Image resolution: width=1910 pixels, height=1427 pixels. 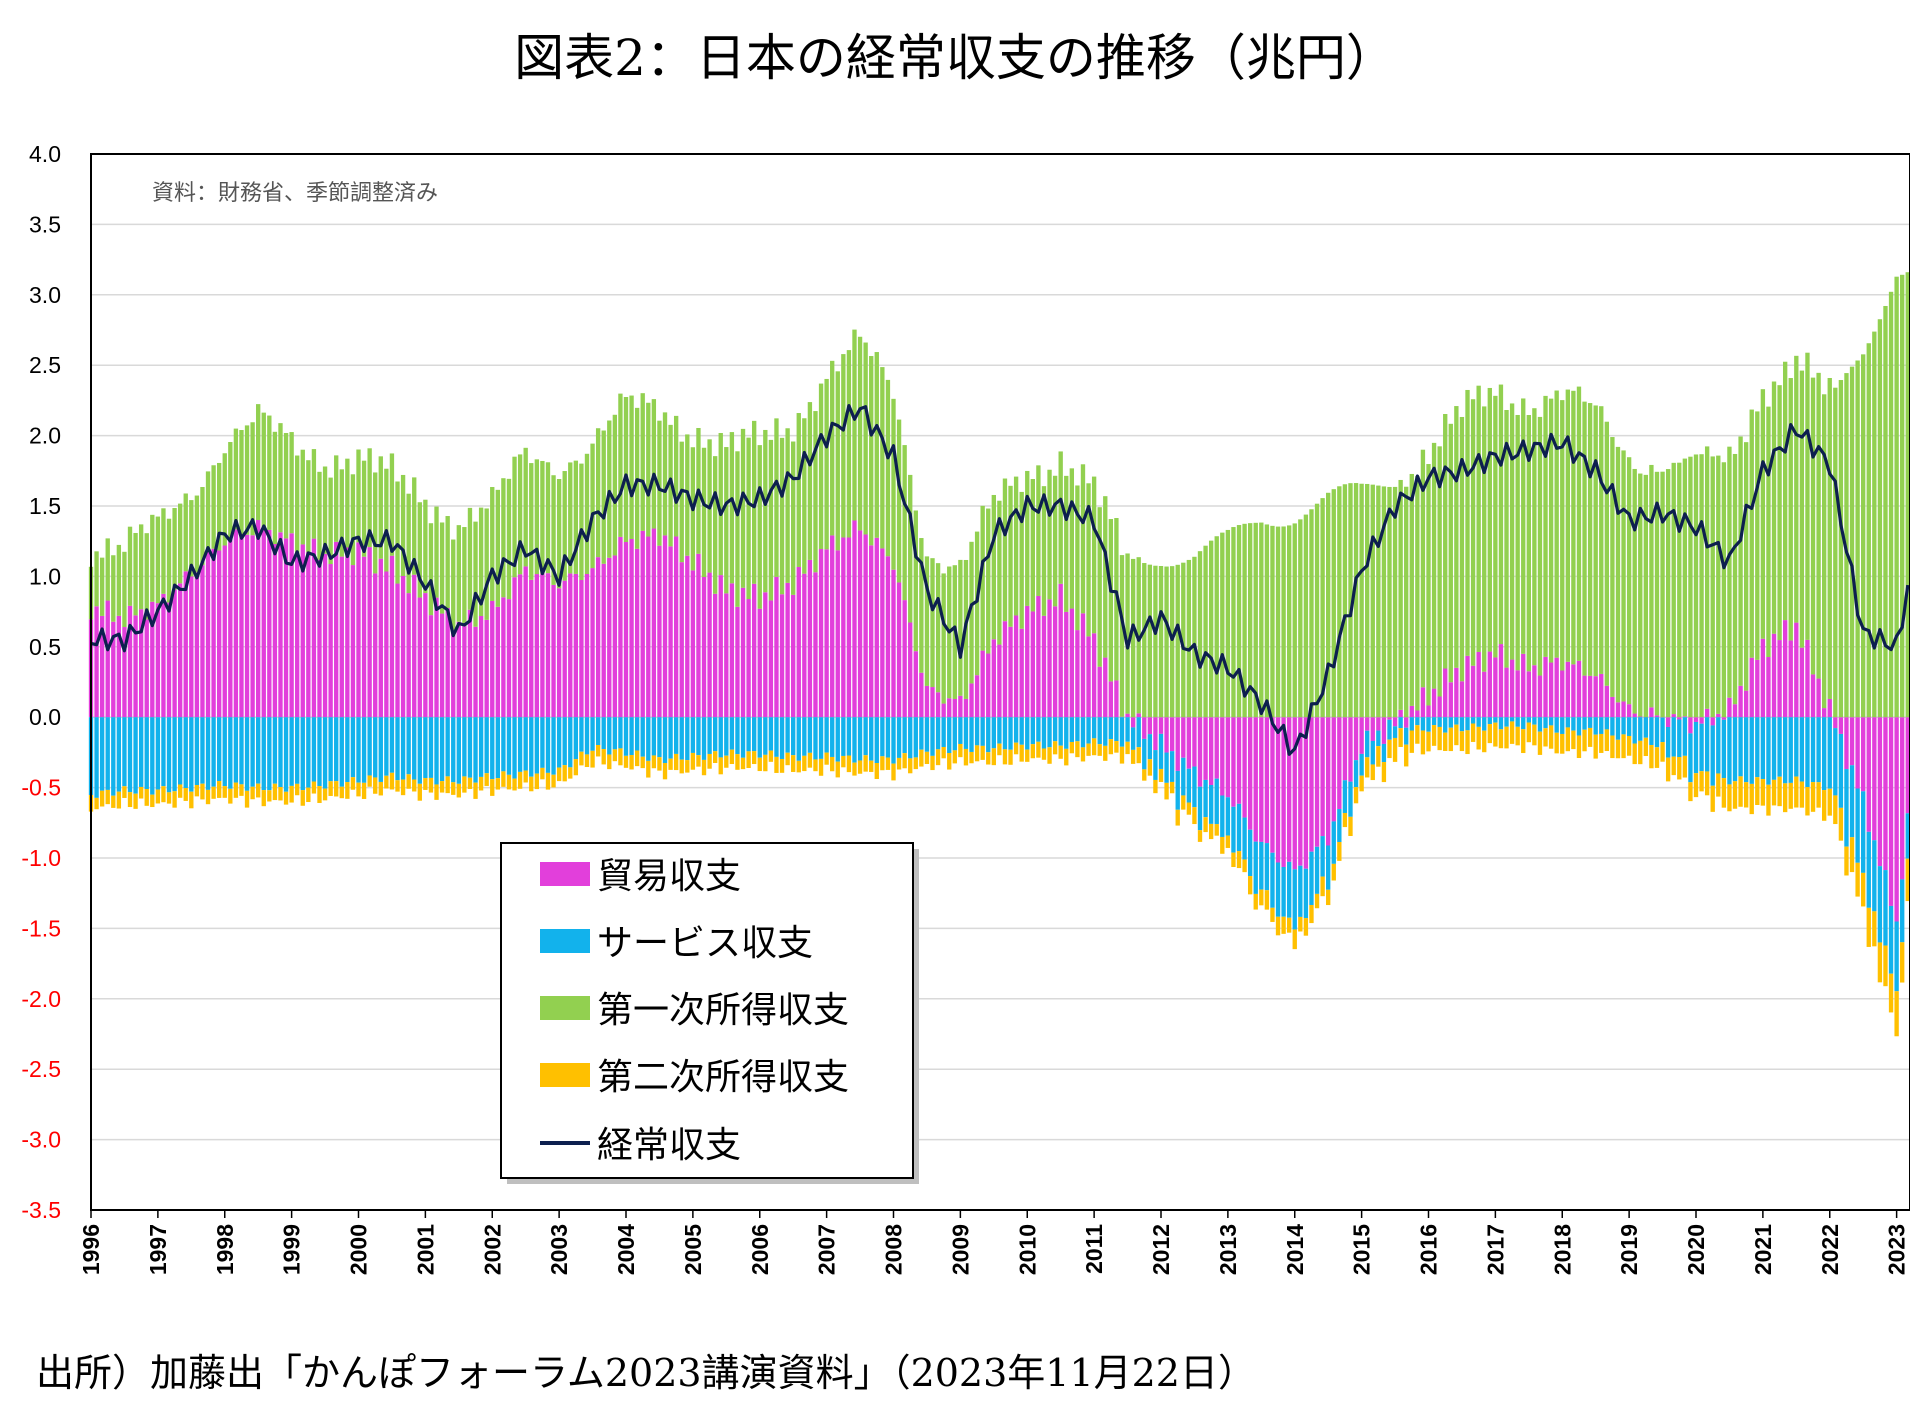 What do you see at coordinates (41, 1069) in the screenshot?
I see `y-tick-label: -2.5` at bounding box center [41, 1069].